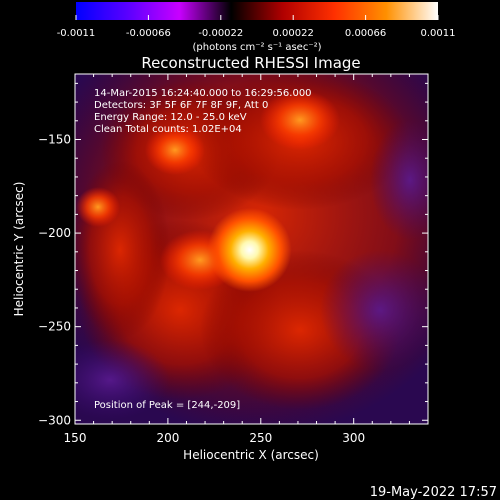  Describe the element at coordinates (54, 233) in the screenshot. I see `y-tick-label: −200` at that location.